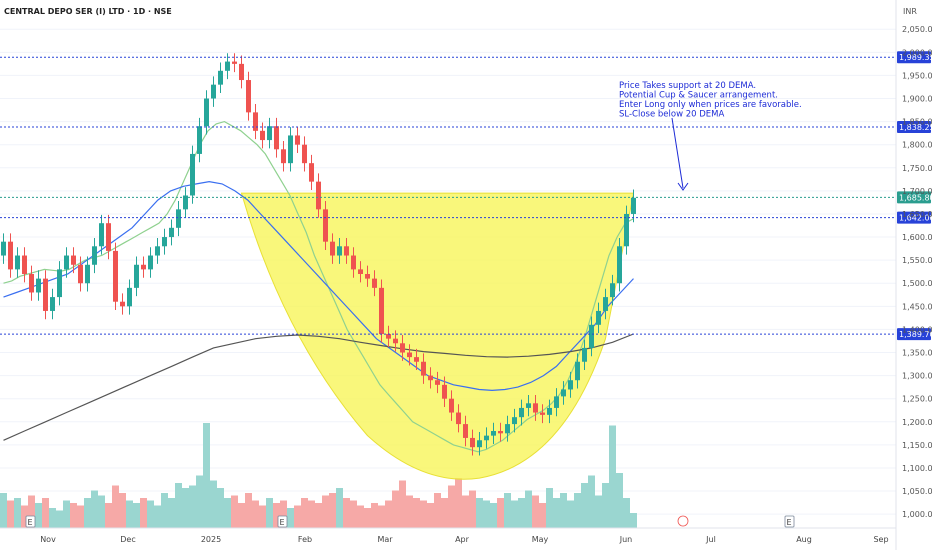  What do you see at coordinates (917, 52) in the screenshot?
I see `price-tick-label: 2,000.00` at bounding box center [917, 52].